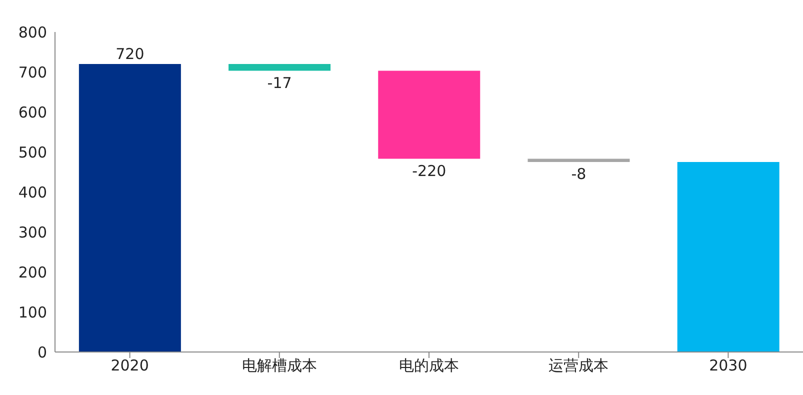 The image size is (803, 395). What do you see at coordinates (130, 54) in the screenshot?
I see `data-label: 720` at bounding box center [130, 54].